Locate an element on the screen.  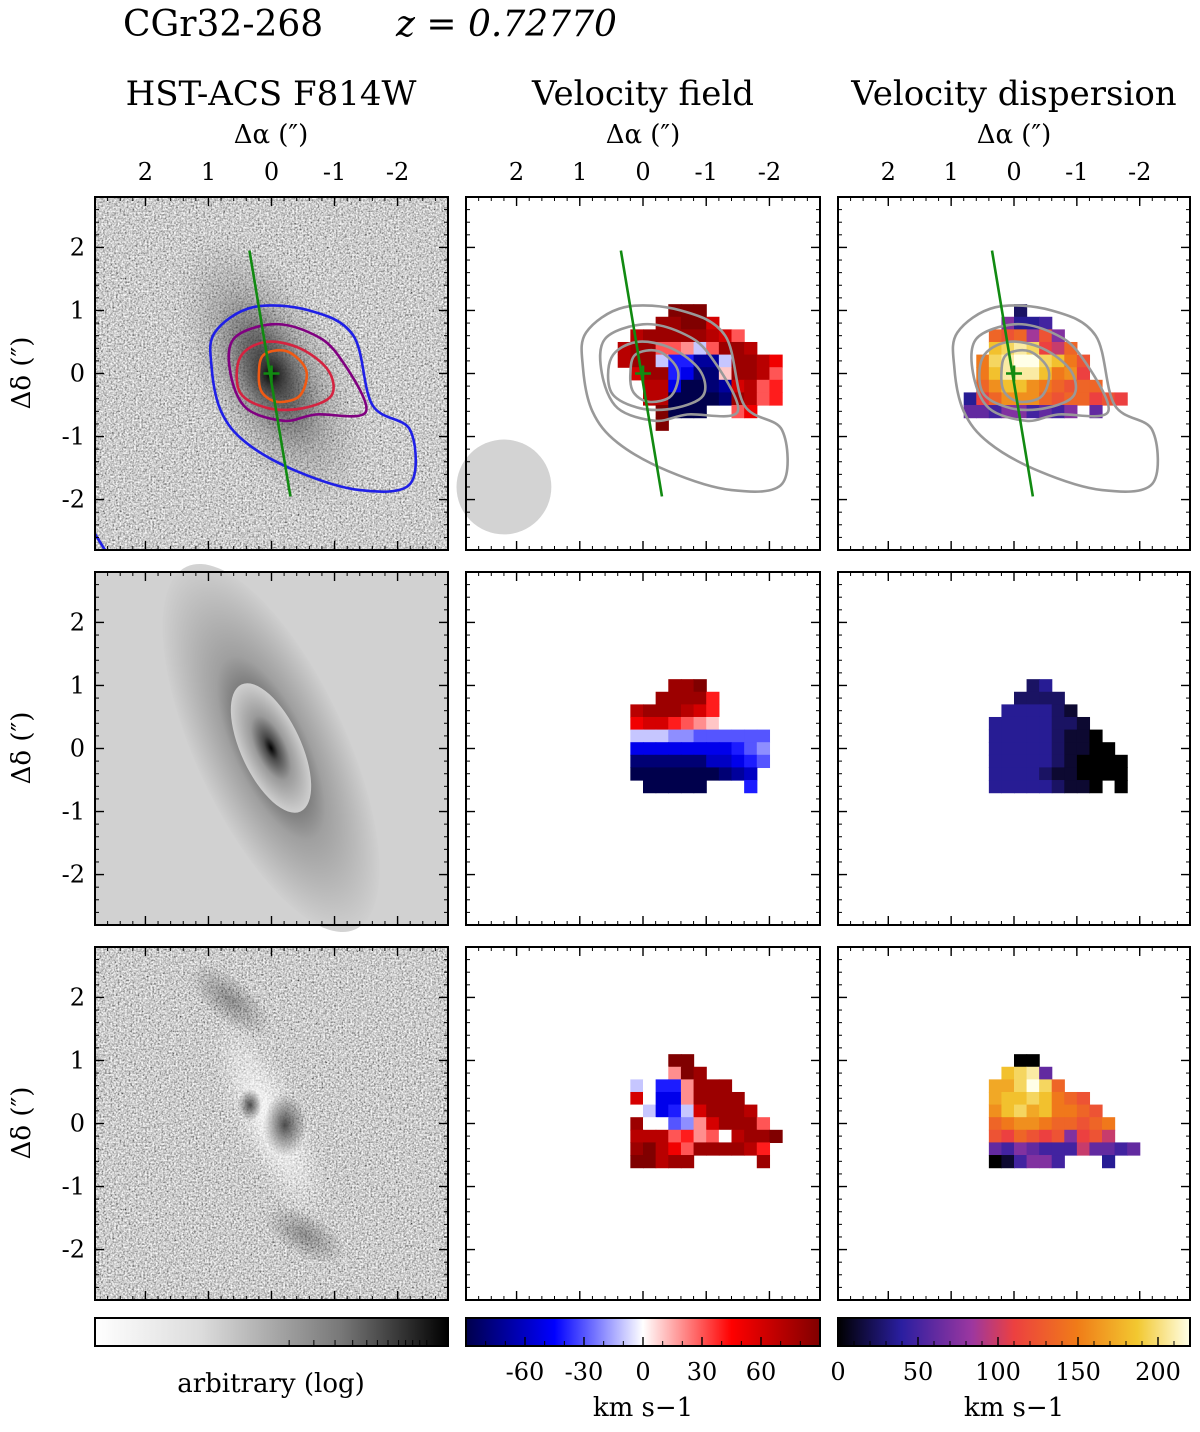
x-tick-label: -2 is located at coordinates (397, 172).